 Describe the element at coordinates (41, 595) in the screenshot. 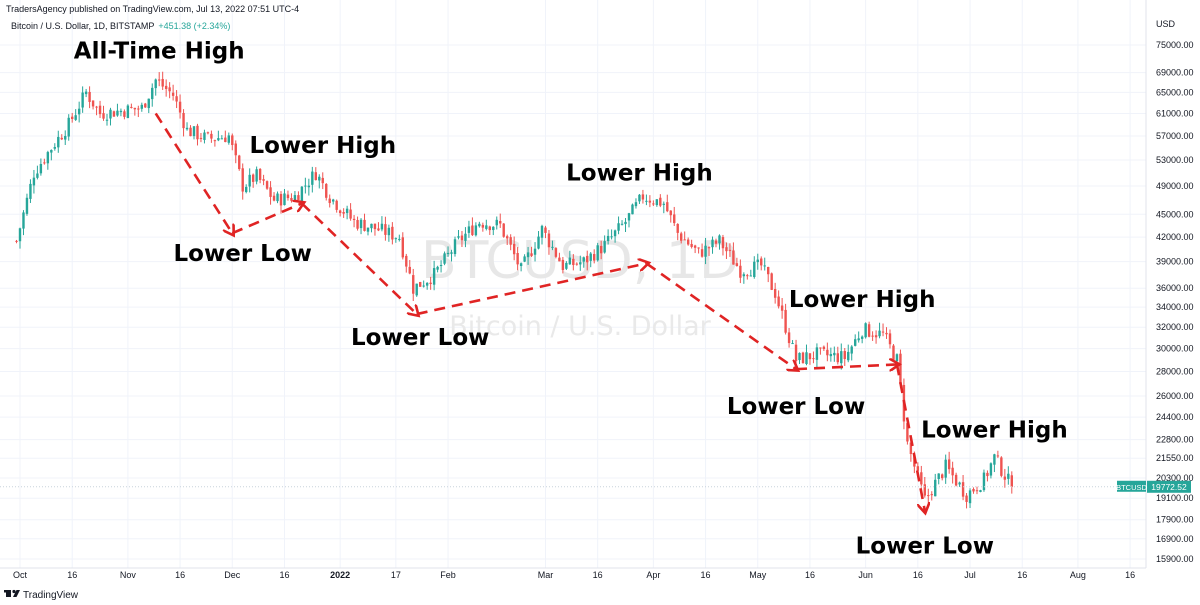

I see `tradingview-logo: TradingView` at that location.